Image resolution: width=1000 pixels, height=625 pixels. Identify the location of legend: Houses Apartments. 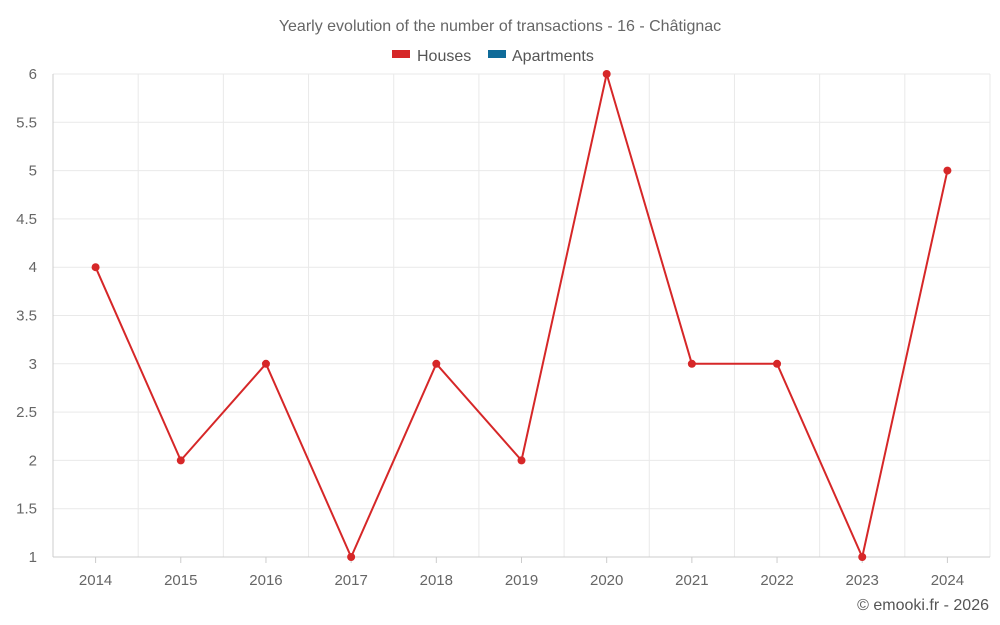
(493, 56).